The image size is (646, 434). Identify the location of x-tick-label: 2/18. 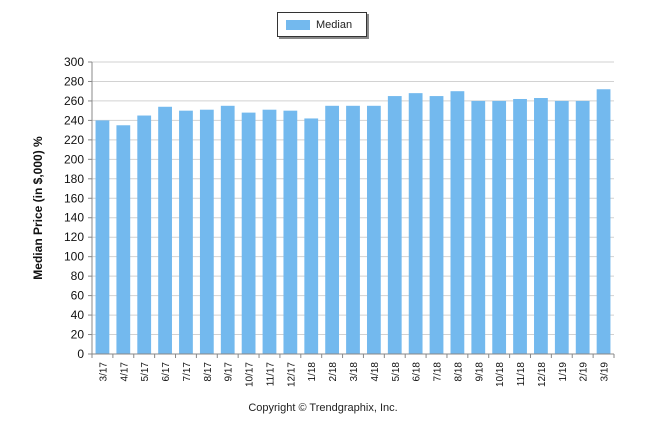
(333, 372).